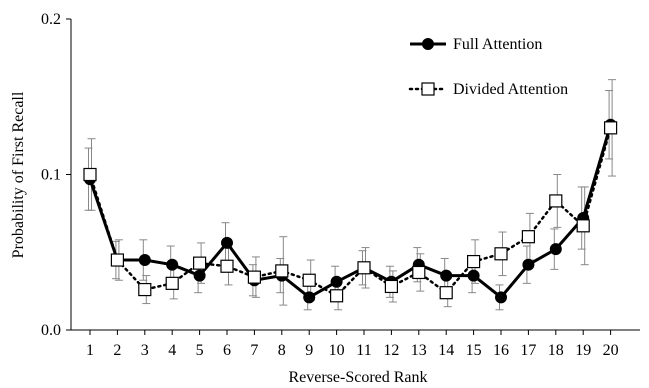 Image resolution: width=649 pixels, height=388 pixels. I want to click on legend-marker-divided-attention, so click(428, 89).